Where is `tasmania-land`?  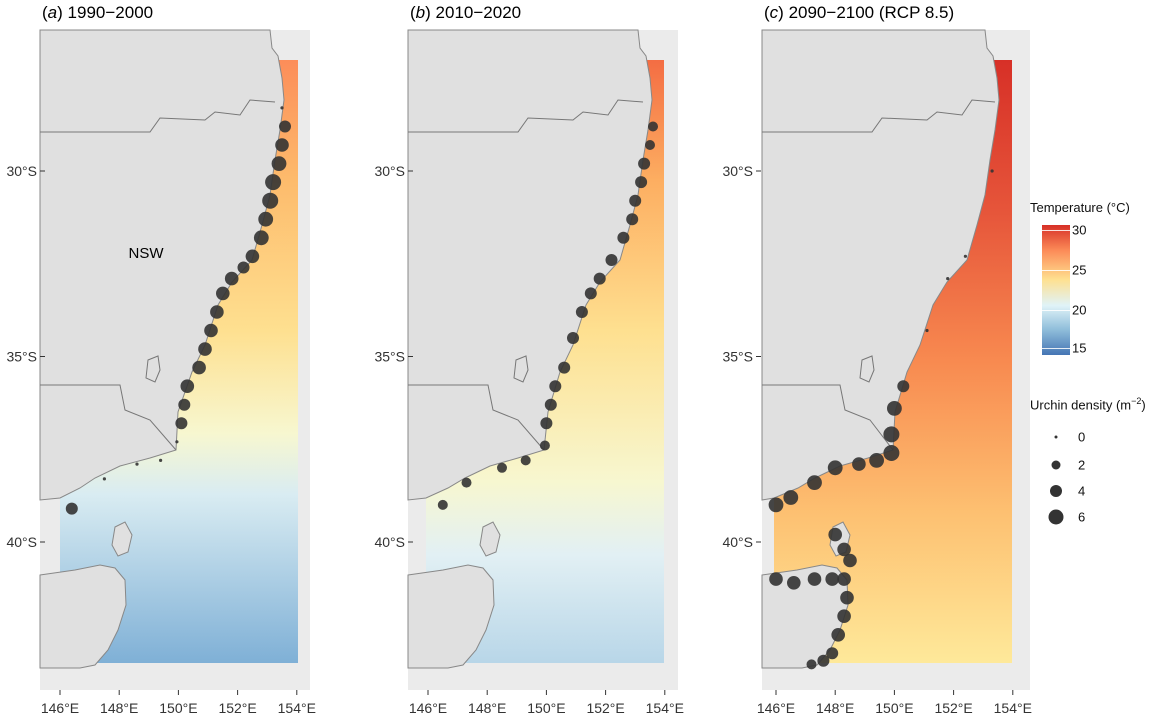 tasmania-land is located at coordinates (83, 616).